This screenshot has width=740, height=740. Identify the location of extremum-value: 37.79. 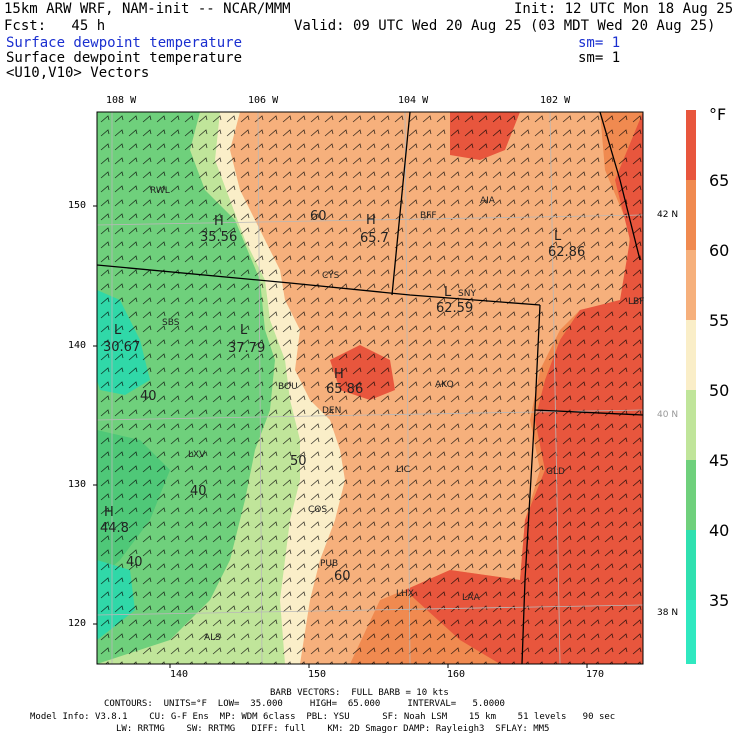
(246, 348).